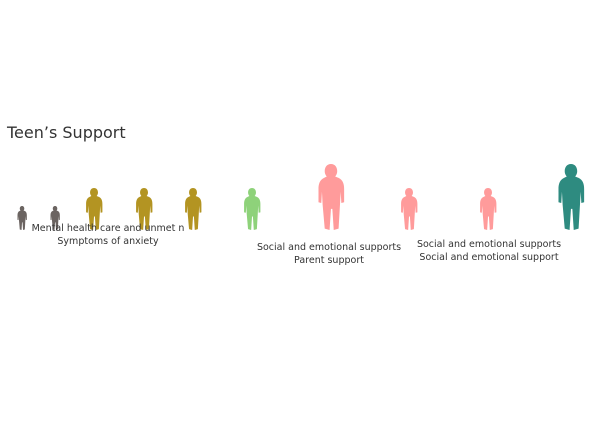 The image size is (600, 421). I want to click on chart-title: Teen’s Support, so click(66, 132).